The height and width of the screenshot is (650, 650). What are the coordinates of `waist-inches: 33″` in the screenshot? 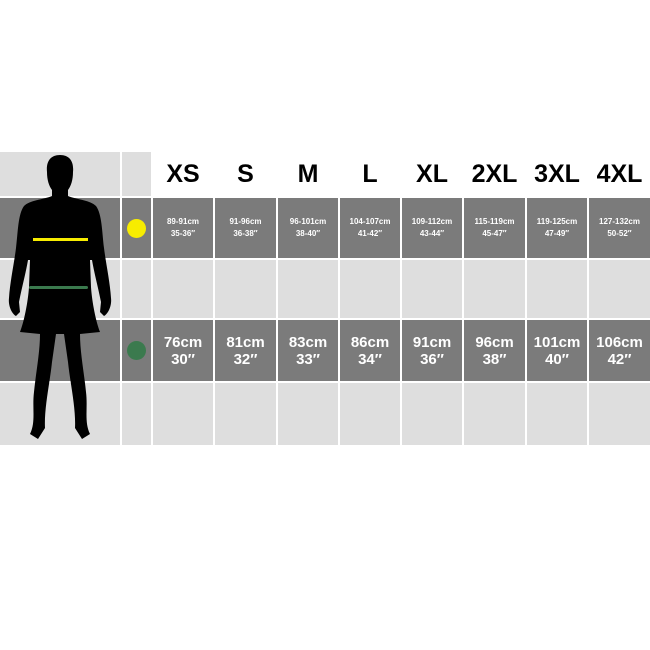 It's located at (308, 359).